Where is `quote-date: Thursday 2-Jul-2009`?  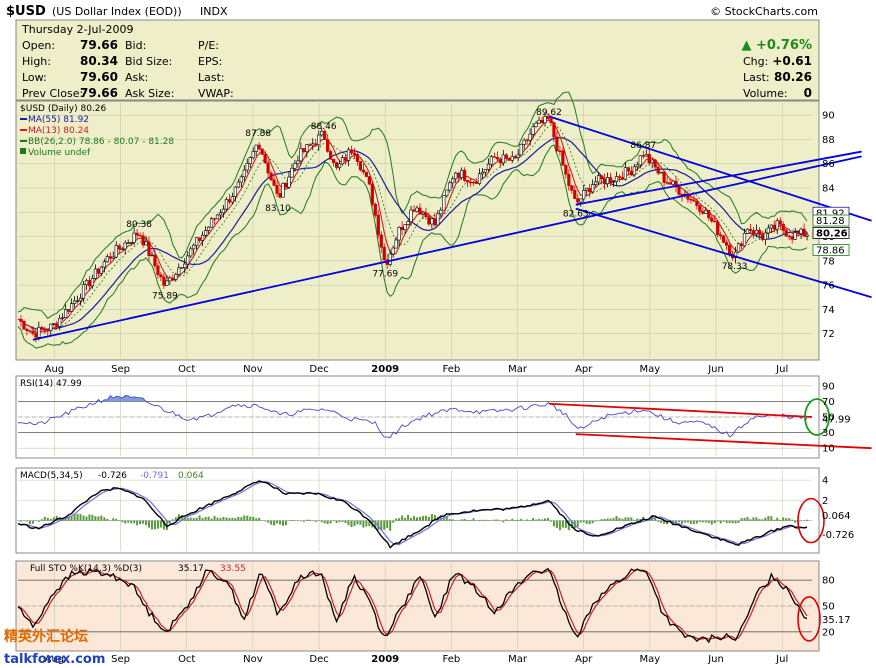
quote-date: Thursday 2-Jul-2009 is located at coordinates (77, 29).